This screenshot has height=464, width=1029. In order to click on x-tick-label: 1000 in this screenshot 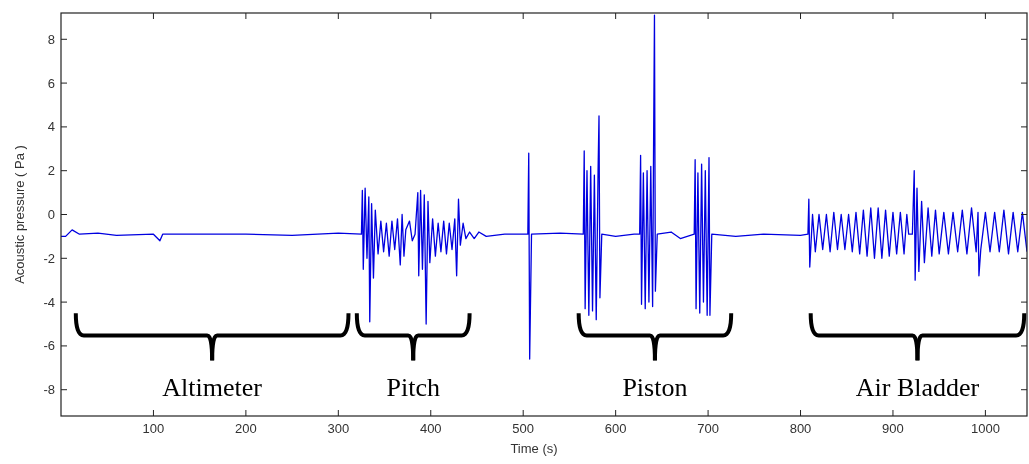, I will do `click(985, 428)`.